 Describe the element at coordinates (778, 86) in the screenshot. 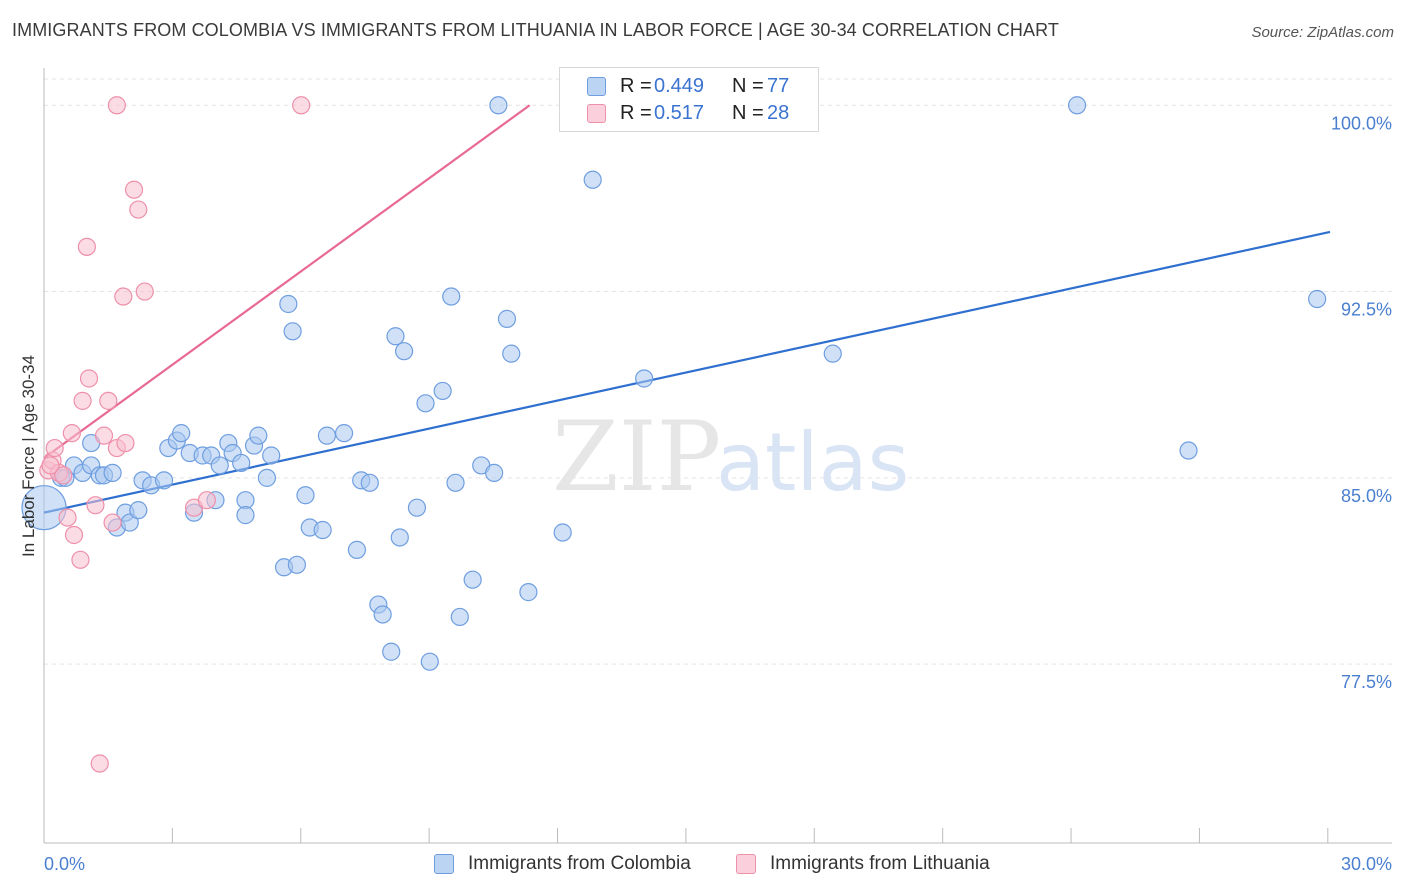

I see `n-value: 77` at that location.